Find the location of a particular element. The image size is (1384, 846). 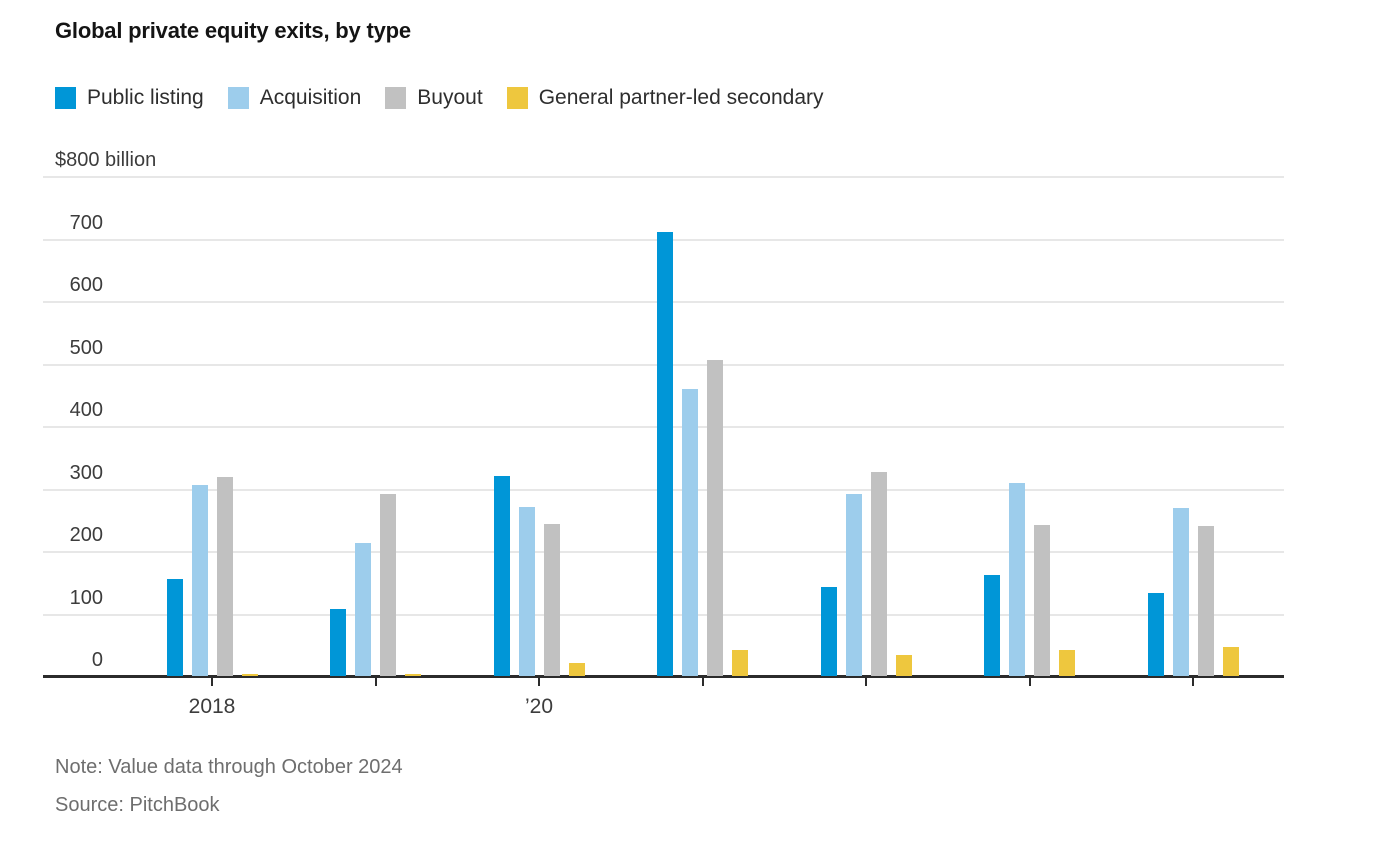

bar-2018-acquisition is located at coordinates (199, 580).